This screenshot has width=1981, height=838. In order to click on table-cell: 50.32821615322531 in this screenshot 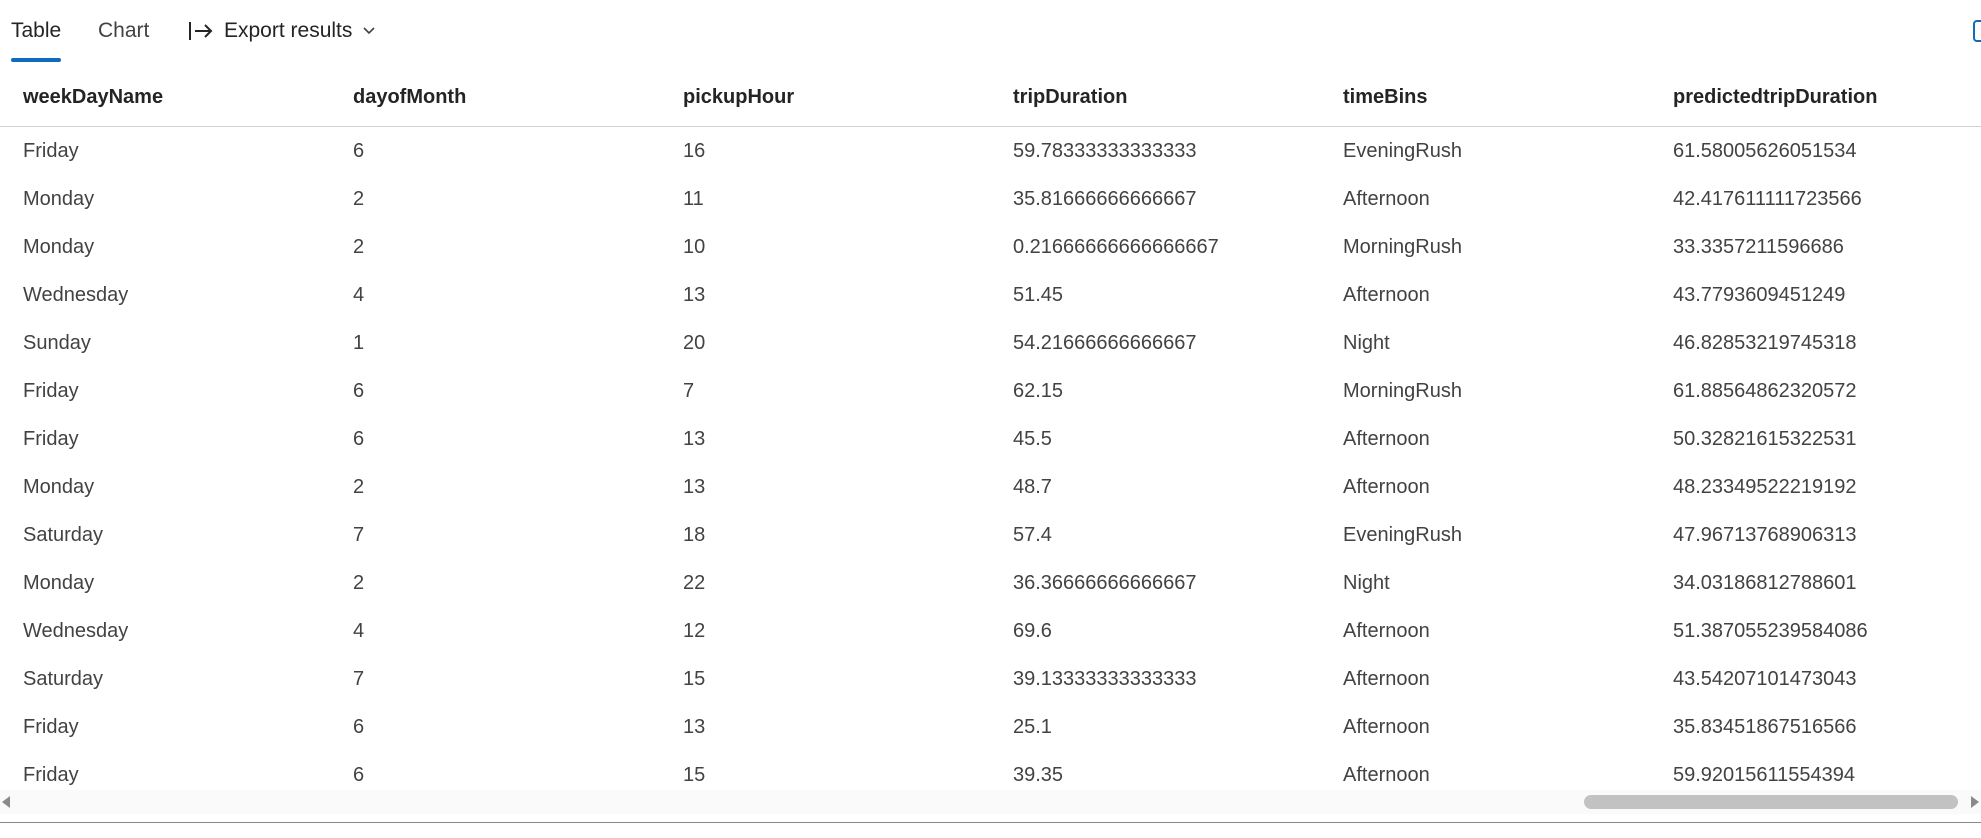, I will do `click(1765, 439)`.